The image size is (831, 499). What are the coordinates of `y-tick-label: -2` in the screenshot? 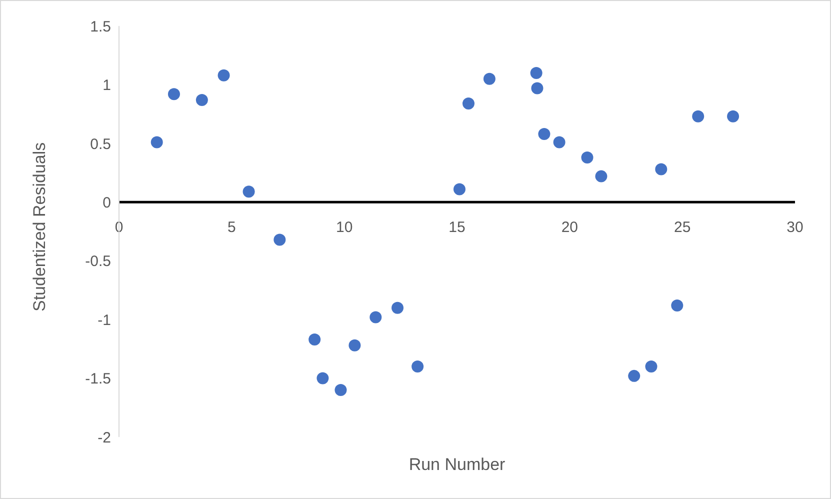 It's located at (104, 437).